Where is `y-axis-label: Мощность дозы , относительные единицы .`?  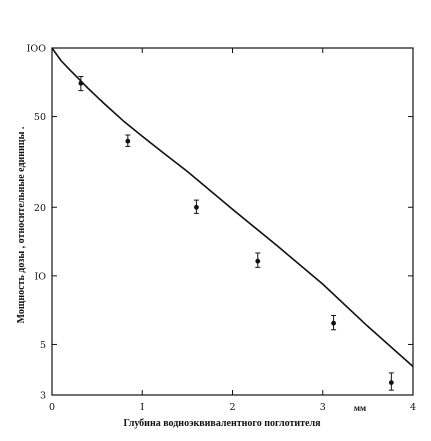 y-axis-label: Мощность дозы , относительные единицы . is located at coordinates (21, 224).